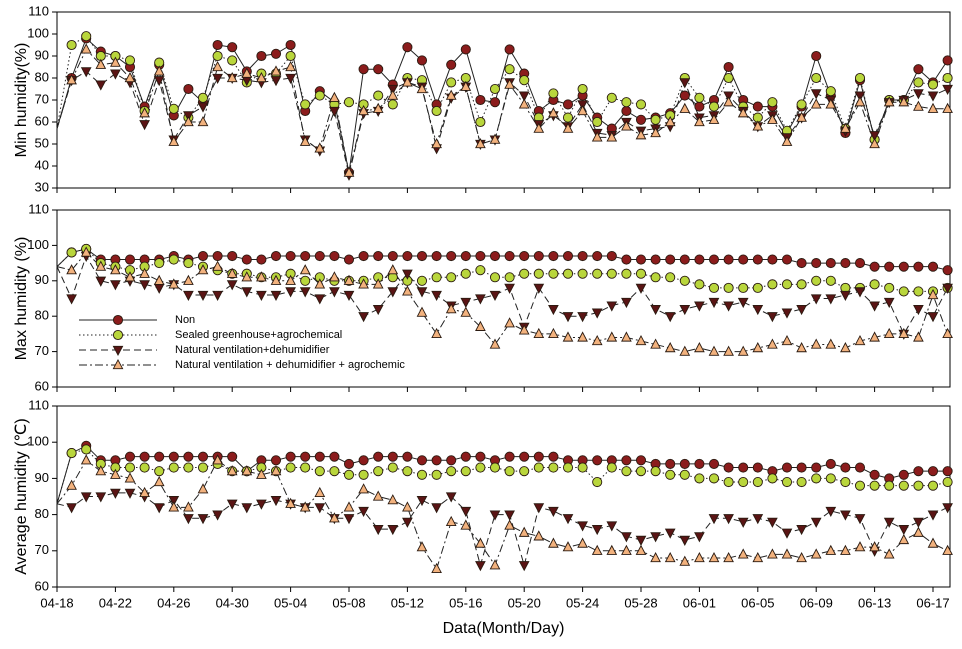 The width and height of the screenshot is (962, 649). What do you see at coordinates (42, 54) in the screenshot?
I see `y-tick-label: 90` at bounding box center [42, 54].